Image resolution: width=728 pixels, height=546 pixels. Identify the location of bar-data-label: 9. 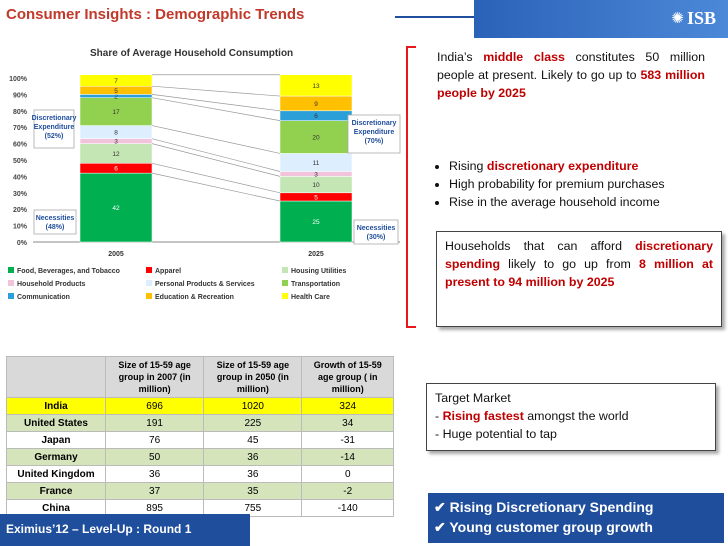
(316, 104).